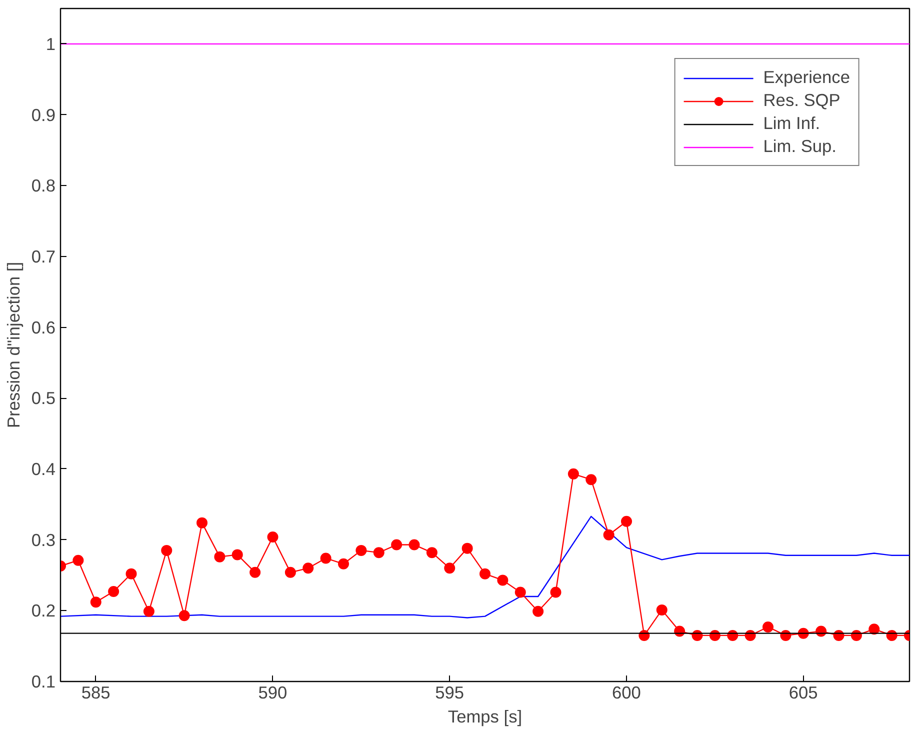 The width and height of the screenshot is (915, 731). Describe the element at coordinates (43, 114) in the screenshot. I see `y-tick-label: 0.9` at that location.